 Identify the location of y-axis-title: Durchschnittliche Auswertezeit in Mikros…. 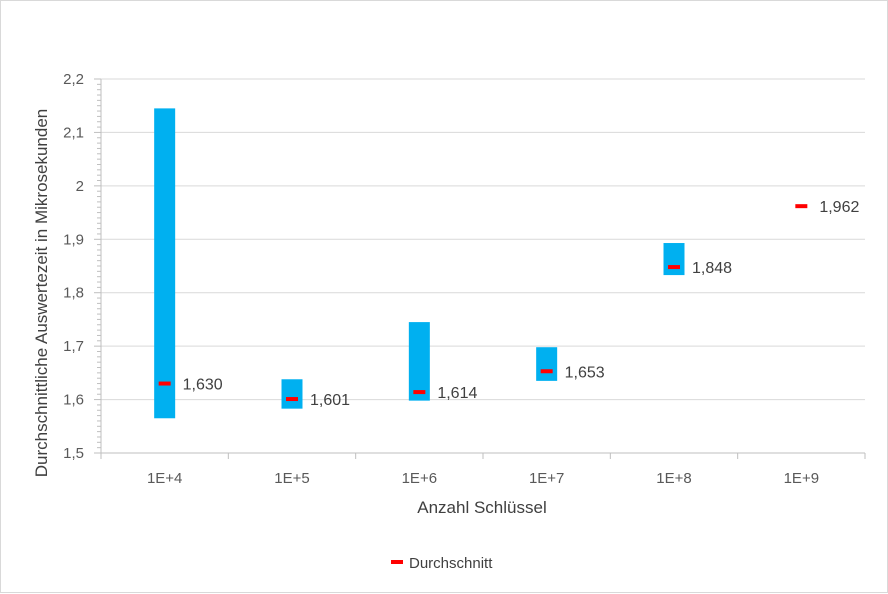
(41, 293).